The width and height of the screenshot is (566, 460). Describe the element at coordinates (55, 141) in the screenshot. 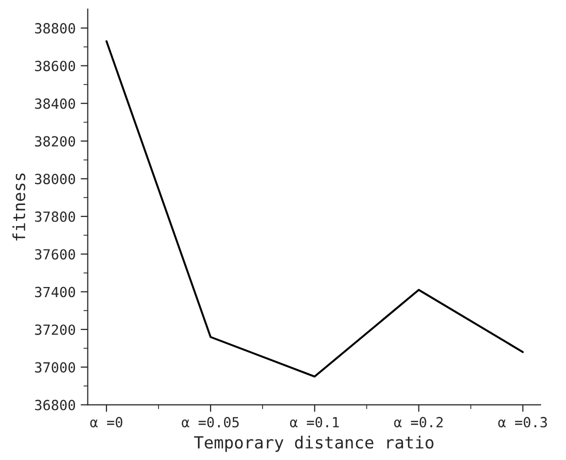

I see `y-tick-label: 38200` at that location.